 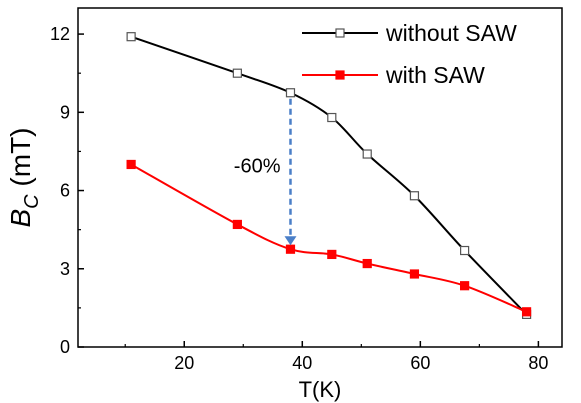 I want to click on y-axis-label: BC (mT), so click(x=24, y=178).